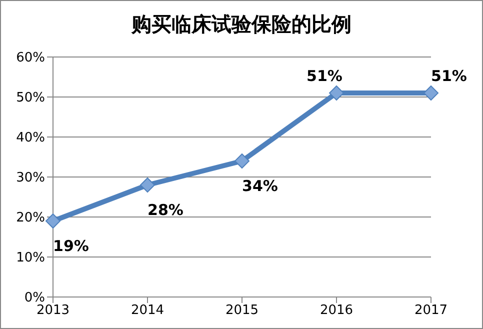 The height and width of the screenshot is (329, 483). Describe the element at coordinates (30, 58) in the screenshot. I see `y-tick-label: 60%` at that location.